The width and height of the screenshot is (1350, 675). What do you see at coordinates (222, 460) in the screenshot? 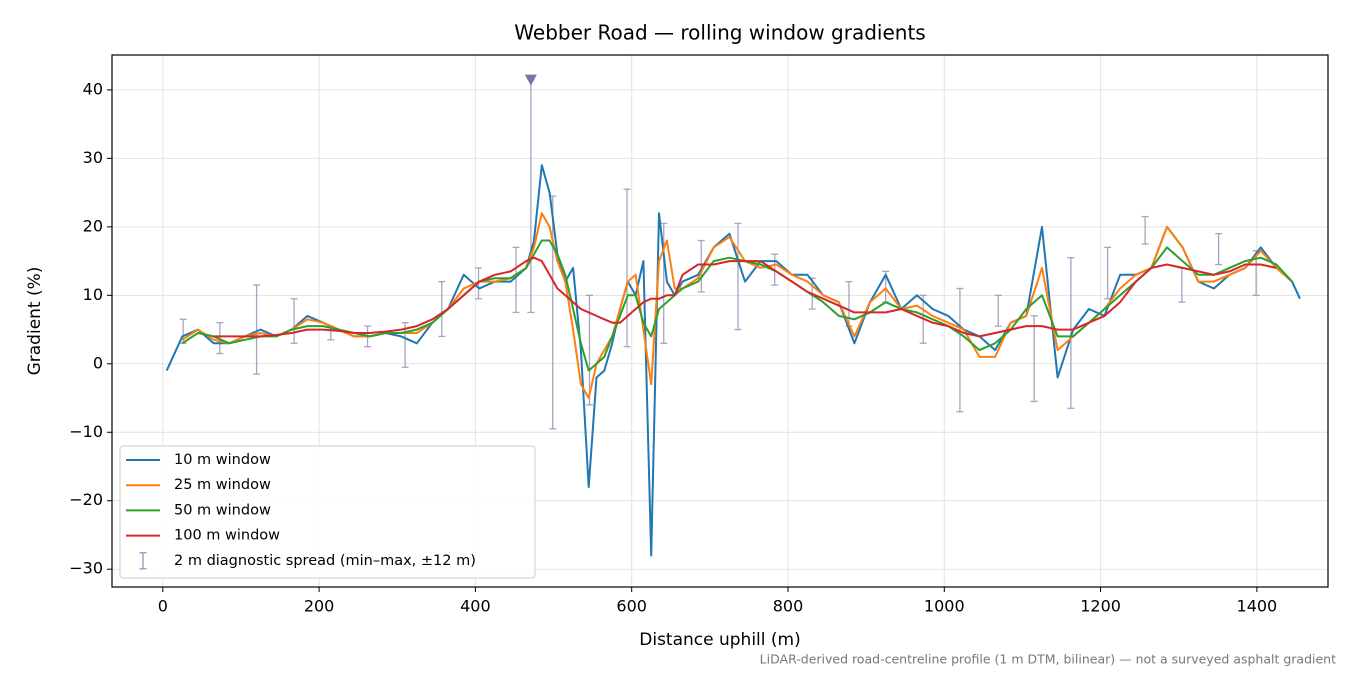
I see `legend-label: 10 m window` at bounding box center [222, 460].